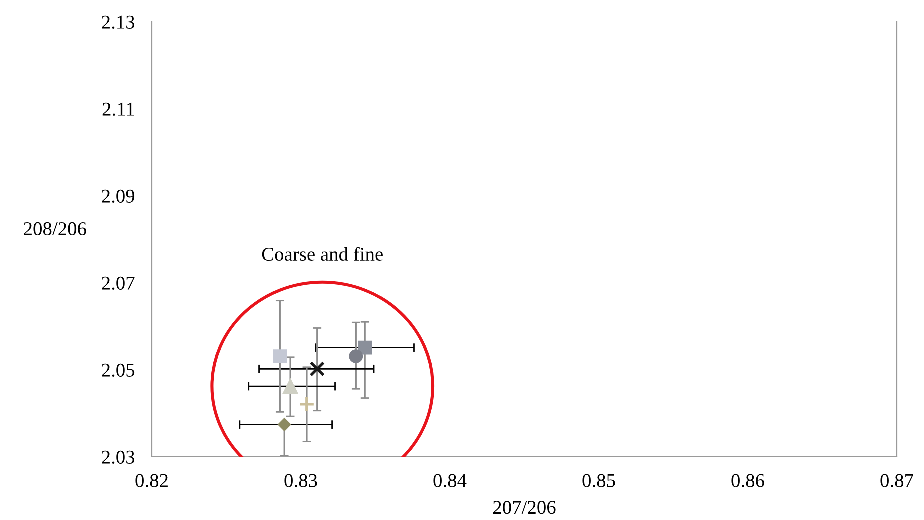  I want to click on y-tick-label: 2.05, so click(118, 371).